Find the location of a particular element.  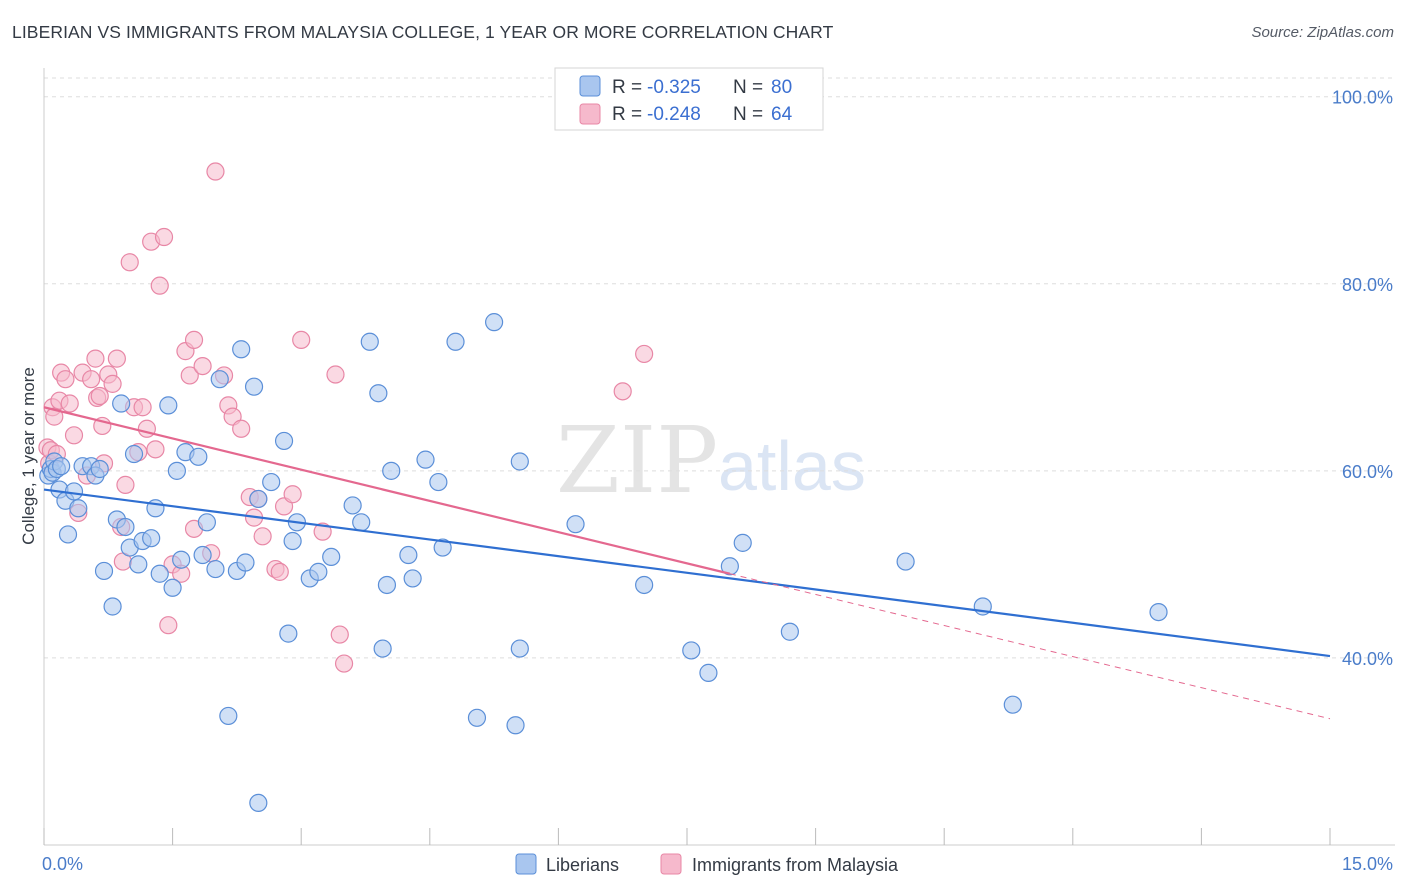

bottom-legend-label-malaysia: Immigrants from Malaysia is located at coordinates (795, 865).